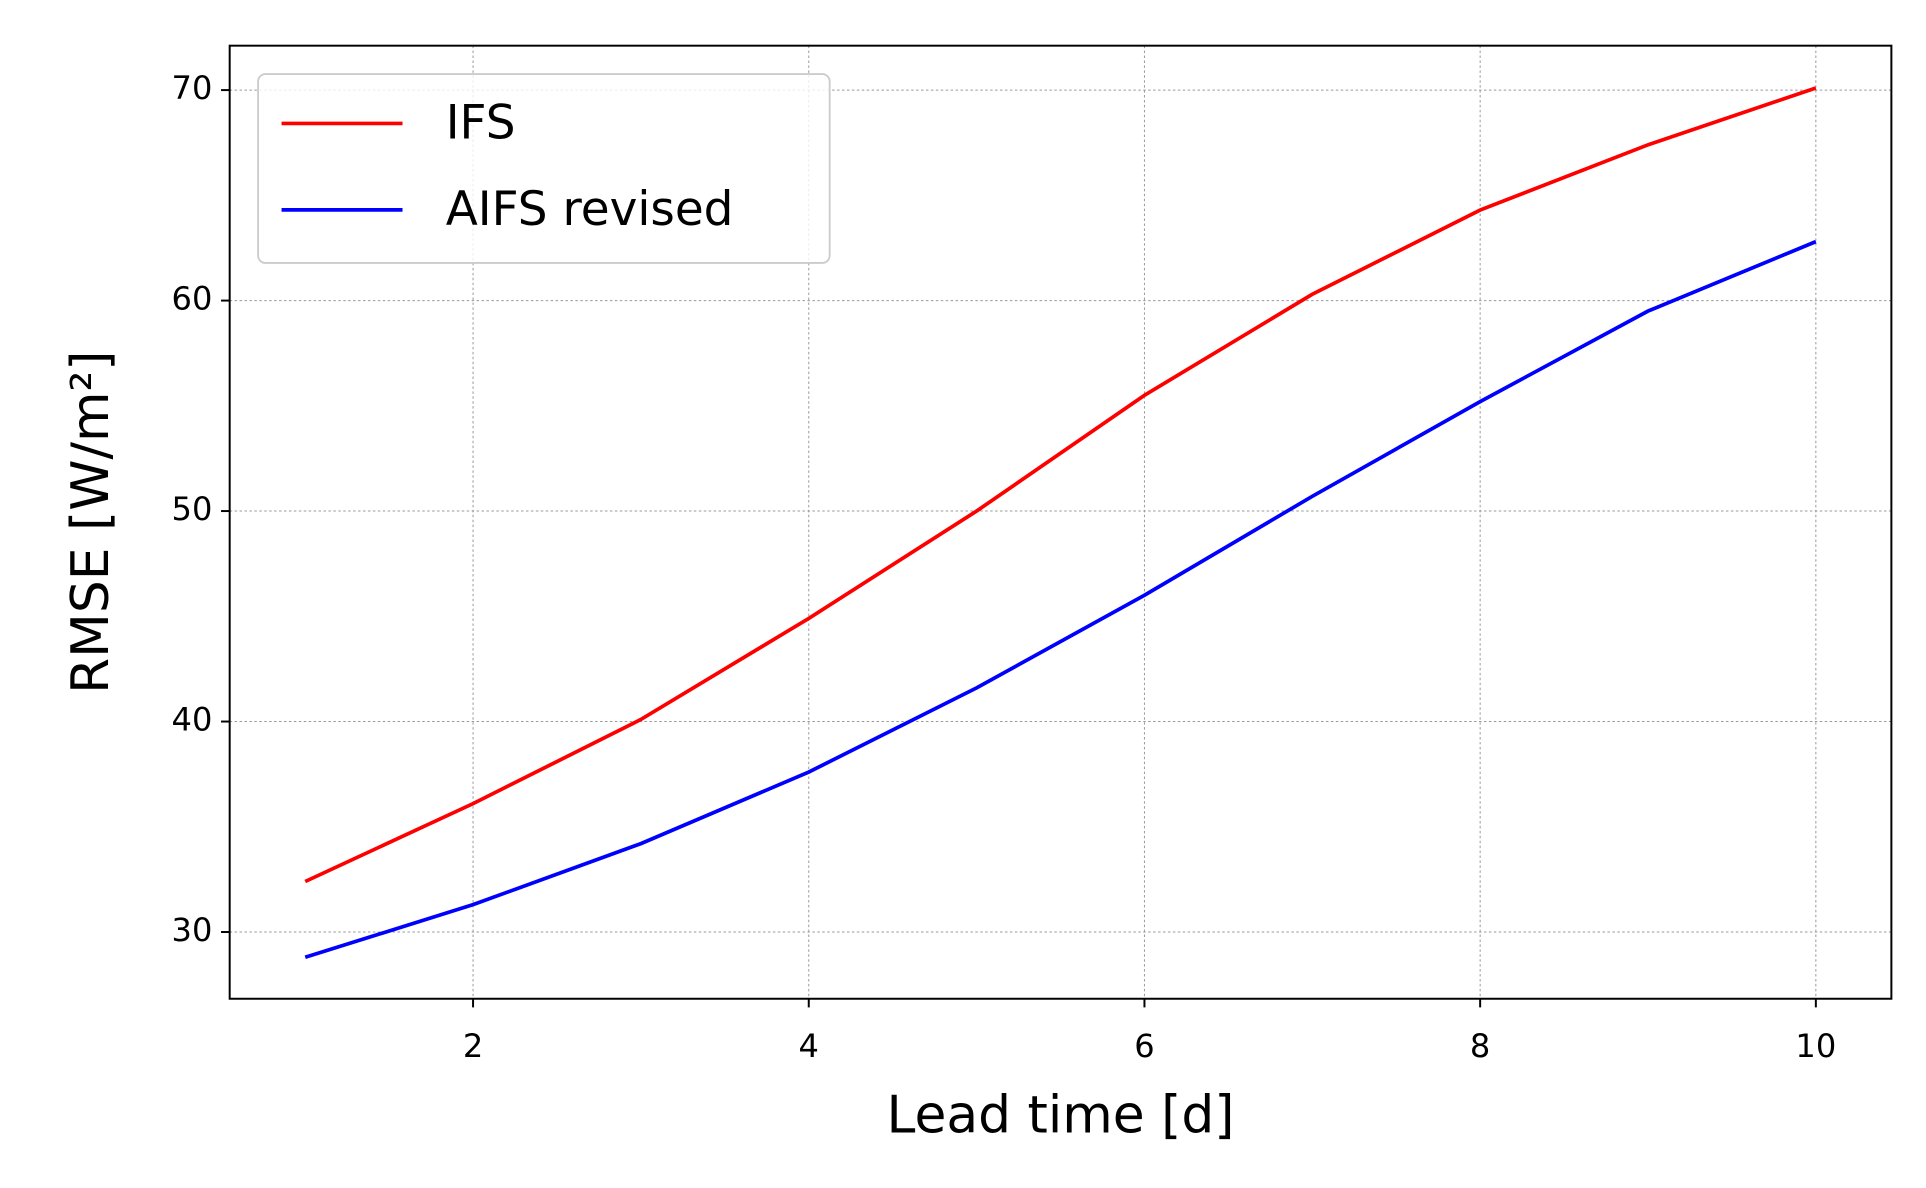 The width and height of the screenshot is (1926, 1188). Describe the element at coordinates (91, 522) in the screenshot. I see `y-axis-label: RMSE [W/m²]` at that location.